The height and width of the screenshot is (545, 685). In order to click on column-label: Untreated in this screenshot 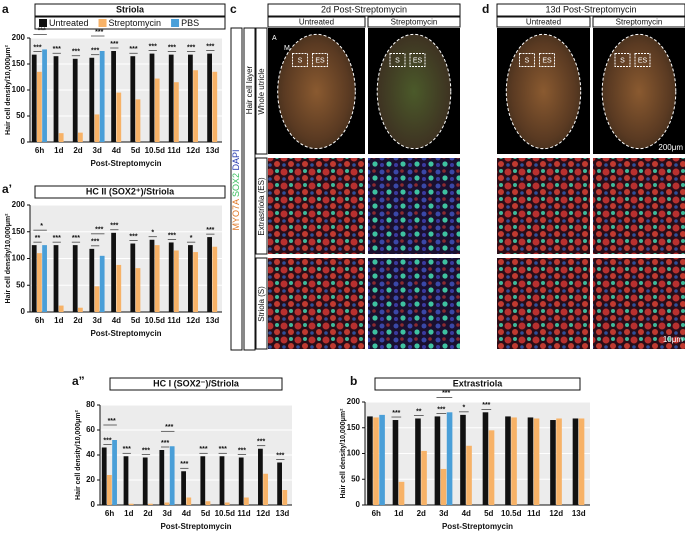, I will do `click(316, 22)`.